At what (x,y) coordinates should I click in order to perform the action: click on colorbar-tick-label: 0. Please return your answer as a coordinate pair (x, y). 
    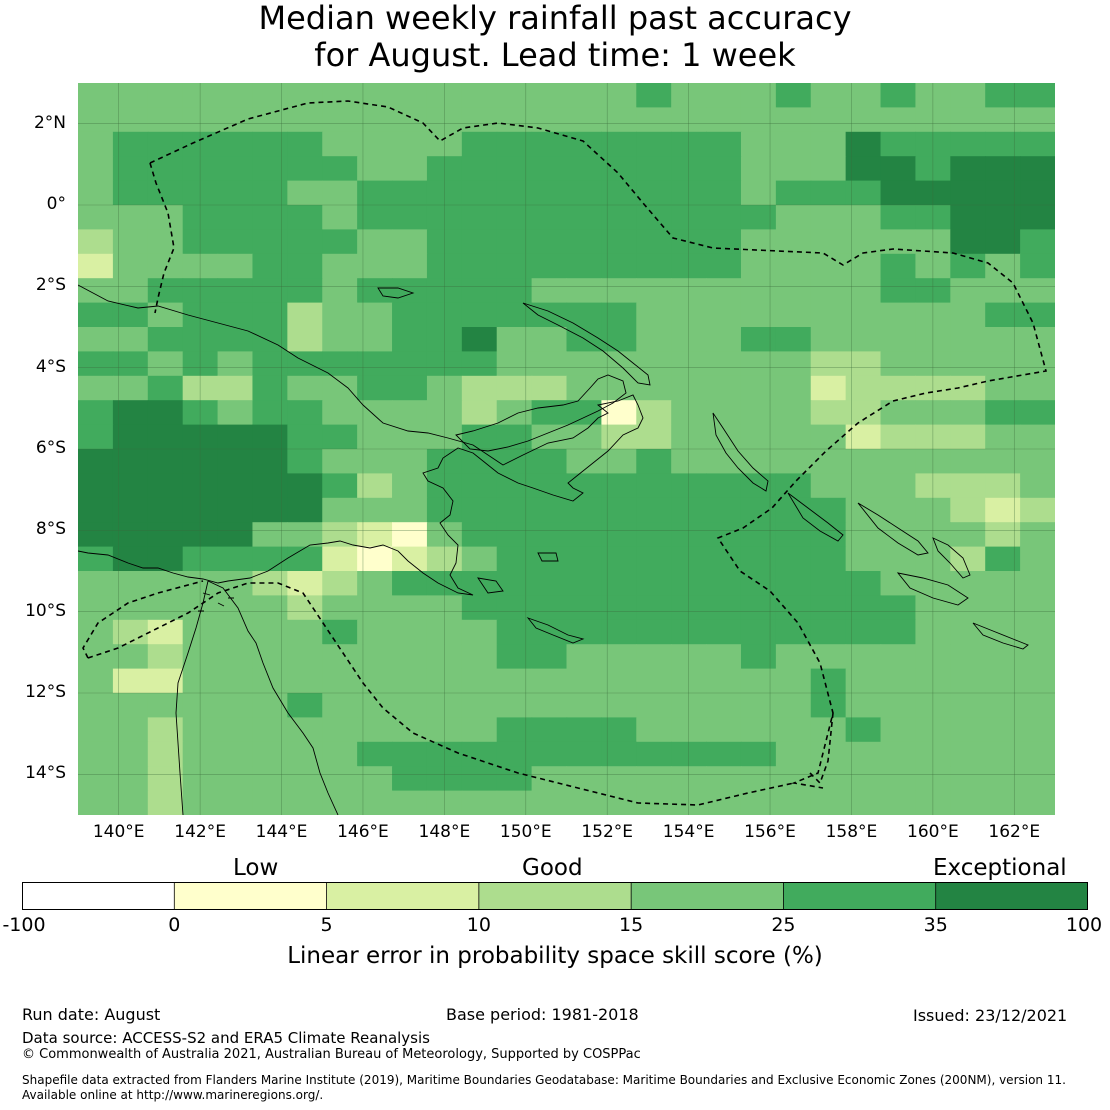
    Looking at the image, I should click on (174, 925).